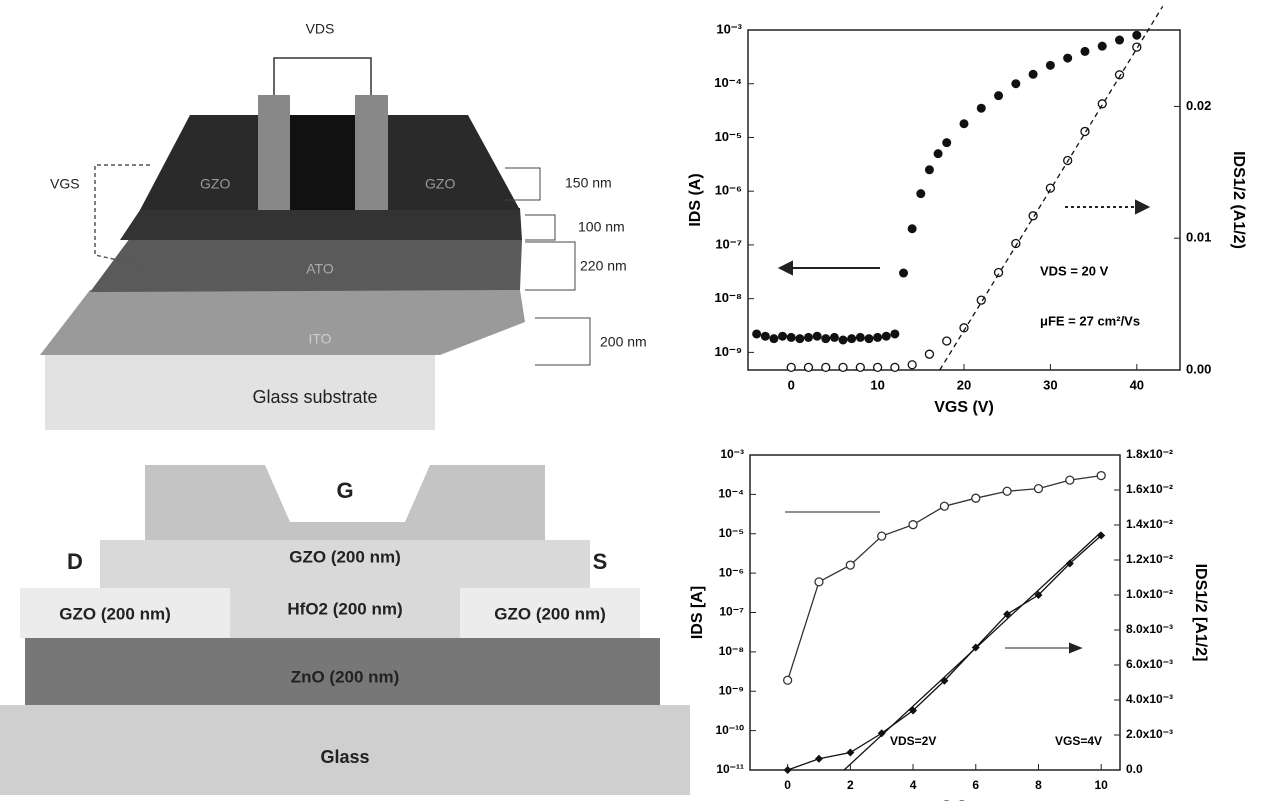 The width and height of the screenshot is (1278, 801). I want to click on y-tick-label: 10⁻¹¹, so click(730, 769).